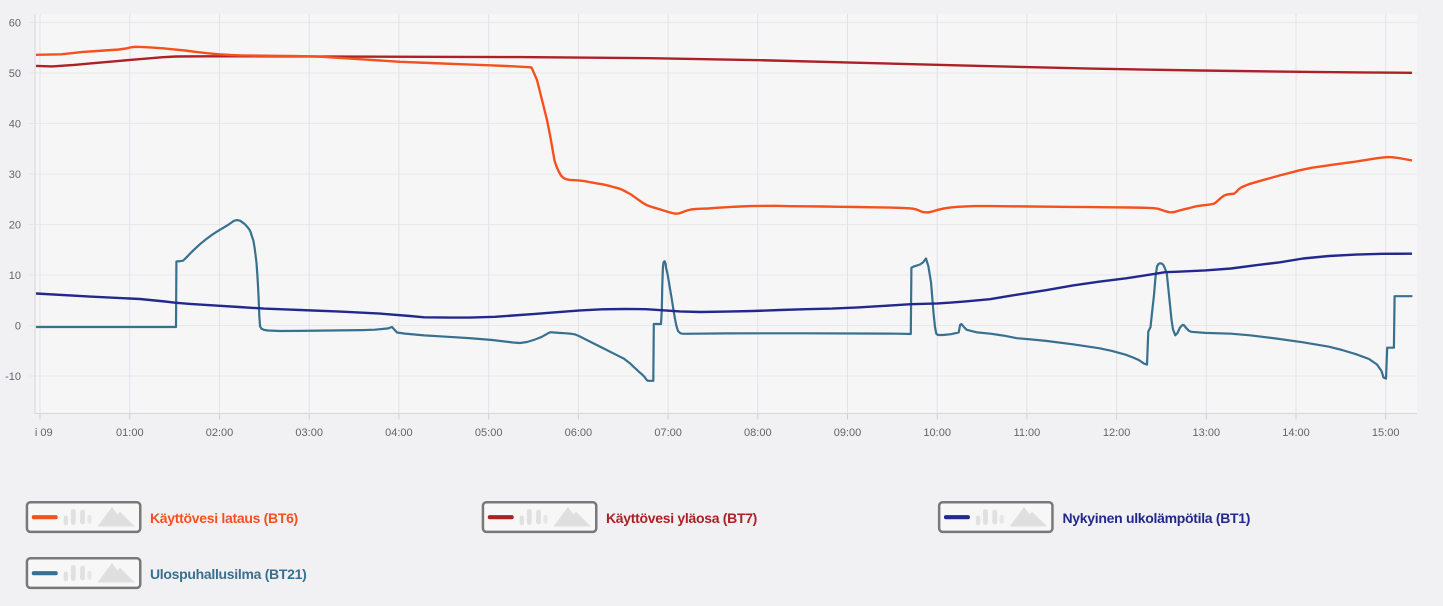  Describe the element at coordinates (15, 74) in the screenshot. I see `svg-text: 50` at that location.